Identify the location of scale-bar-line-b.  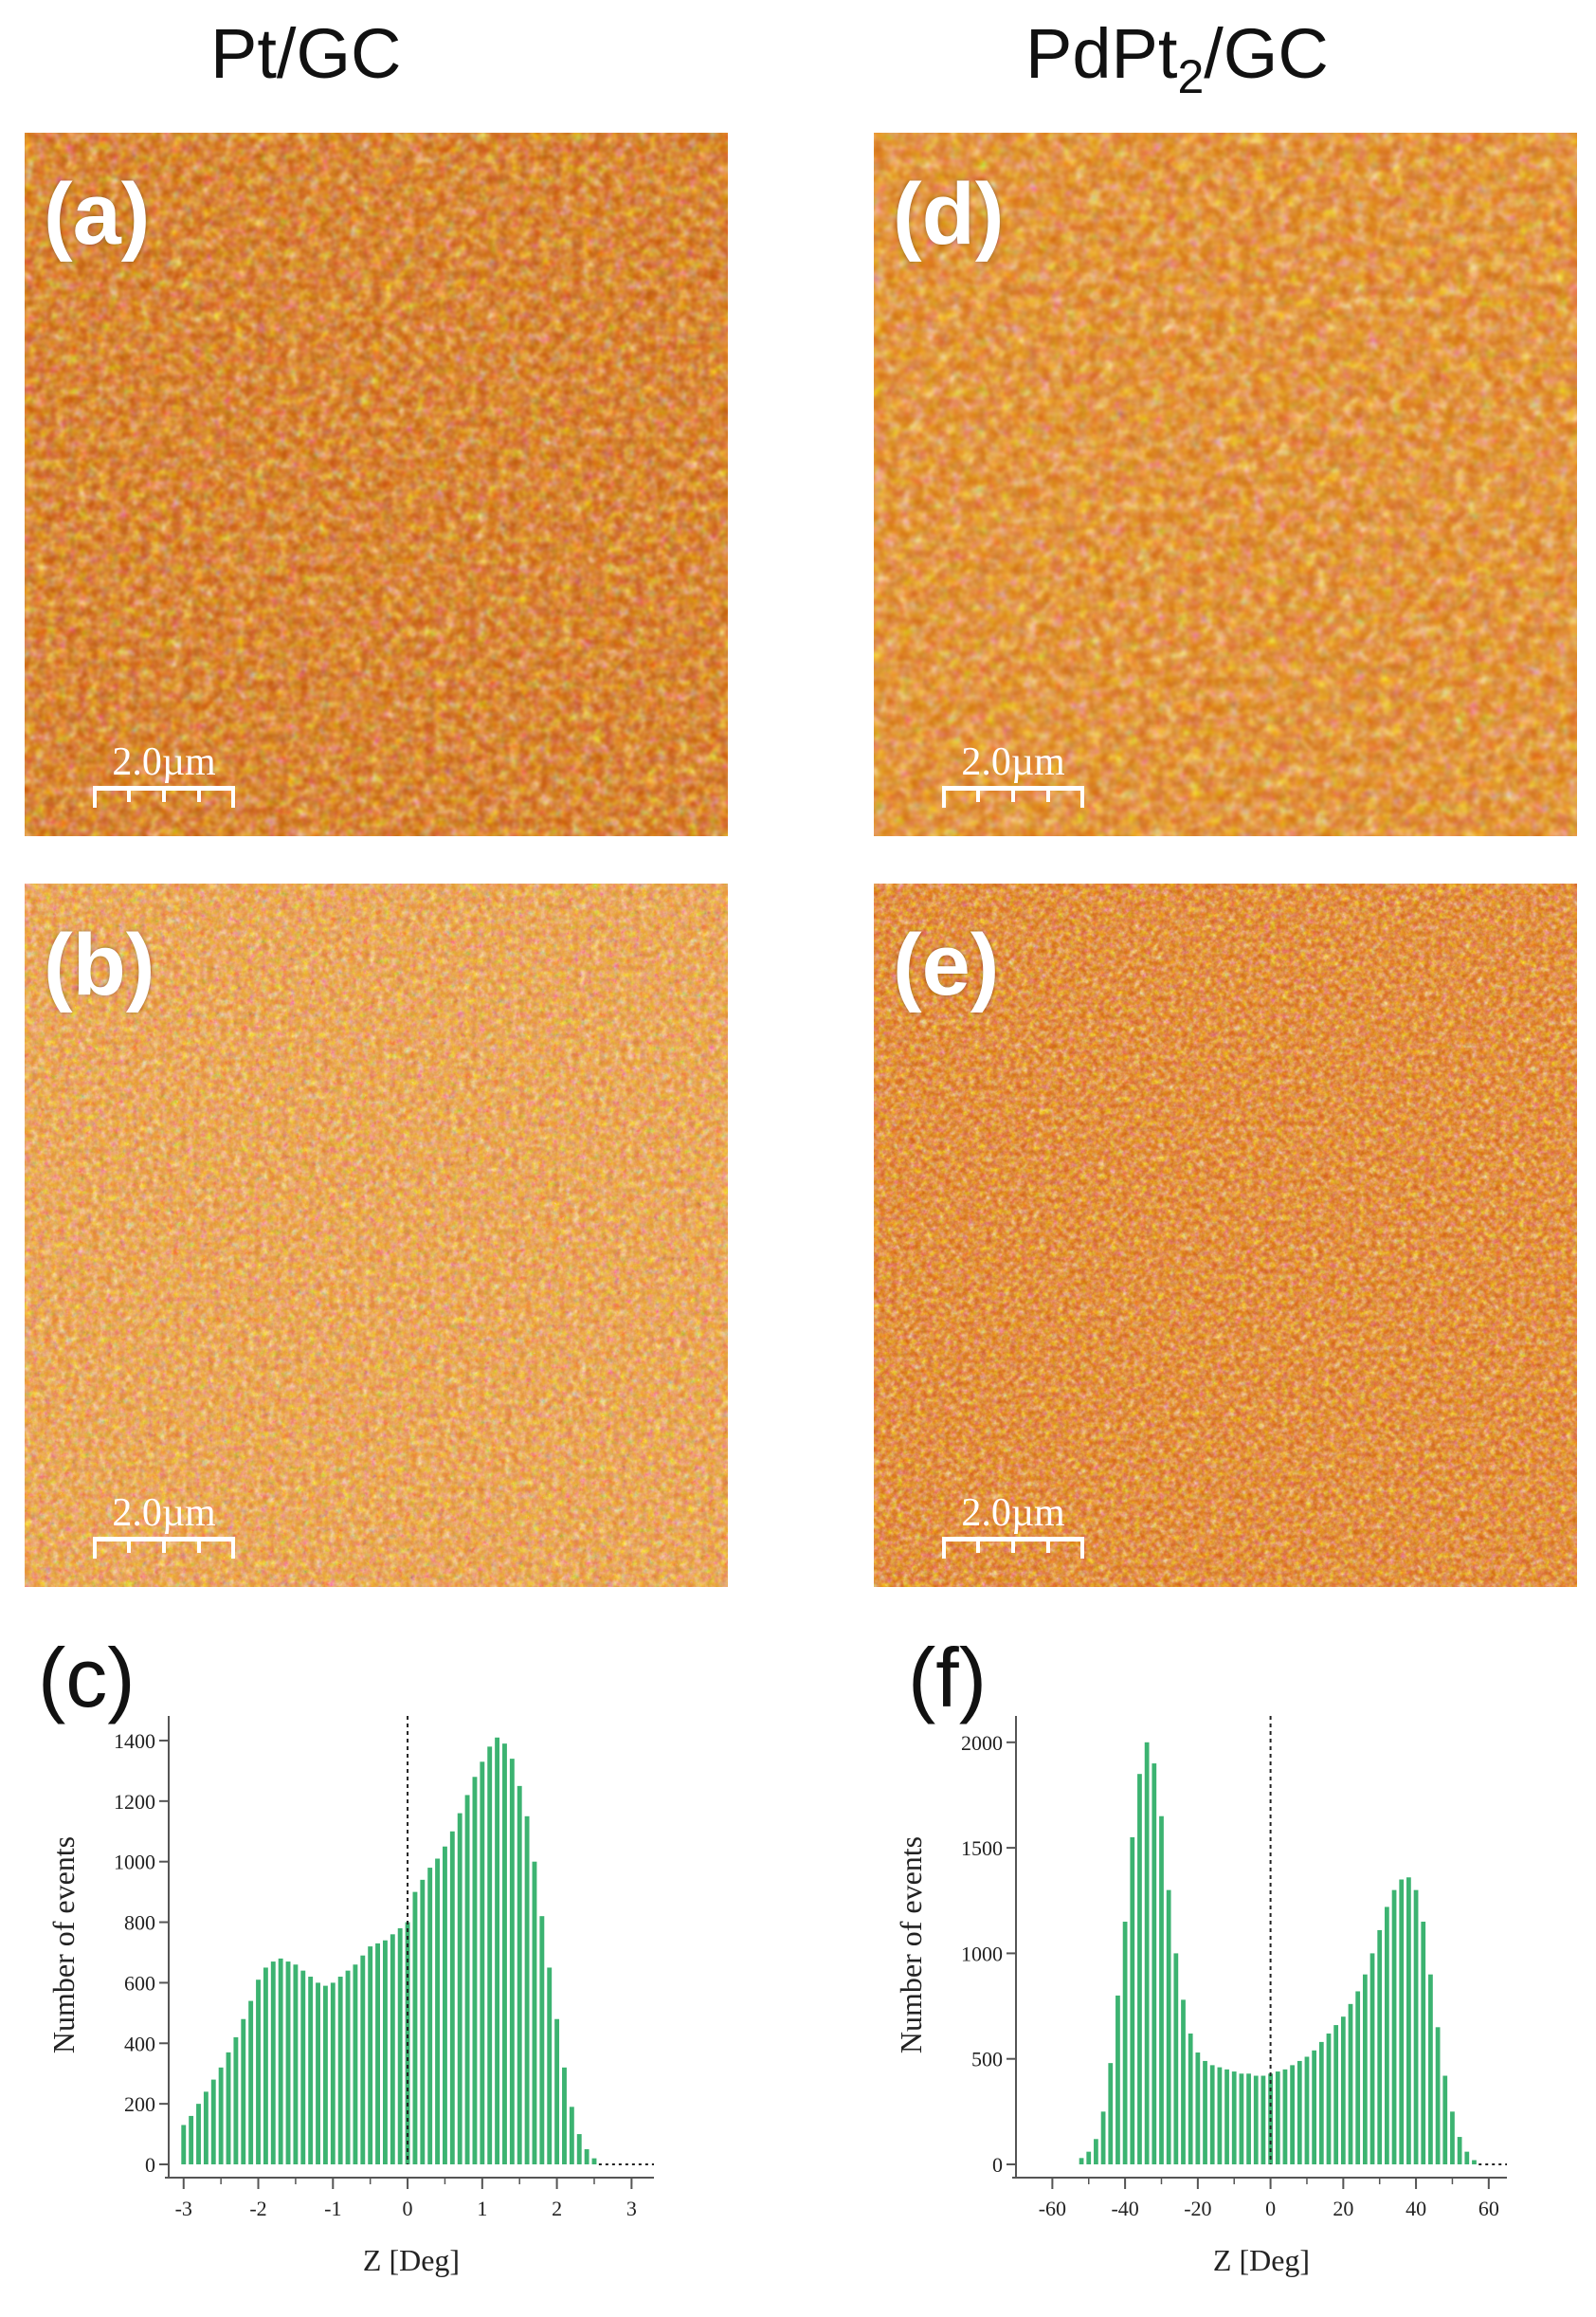
(164, 1548).